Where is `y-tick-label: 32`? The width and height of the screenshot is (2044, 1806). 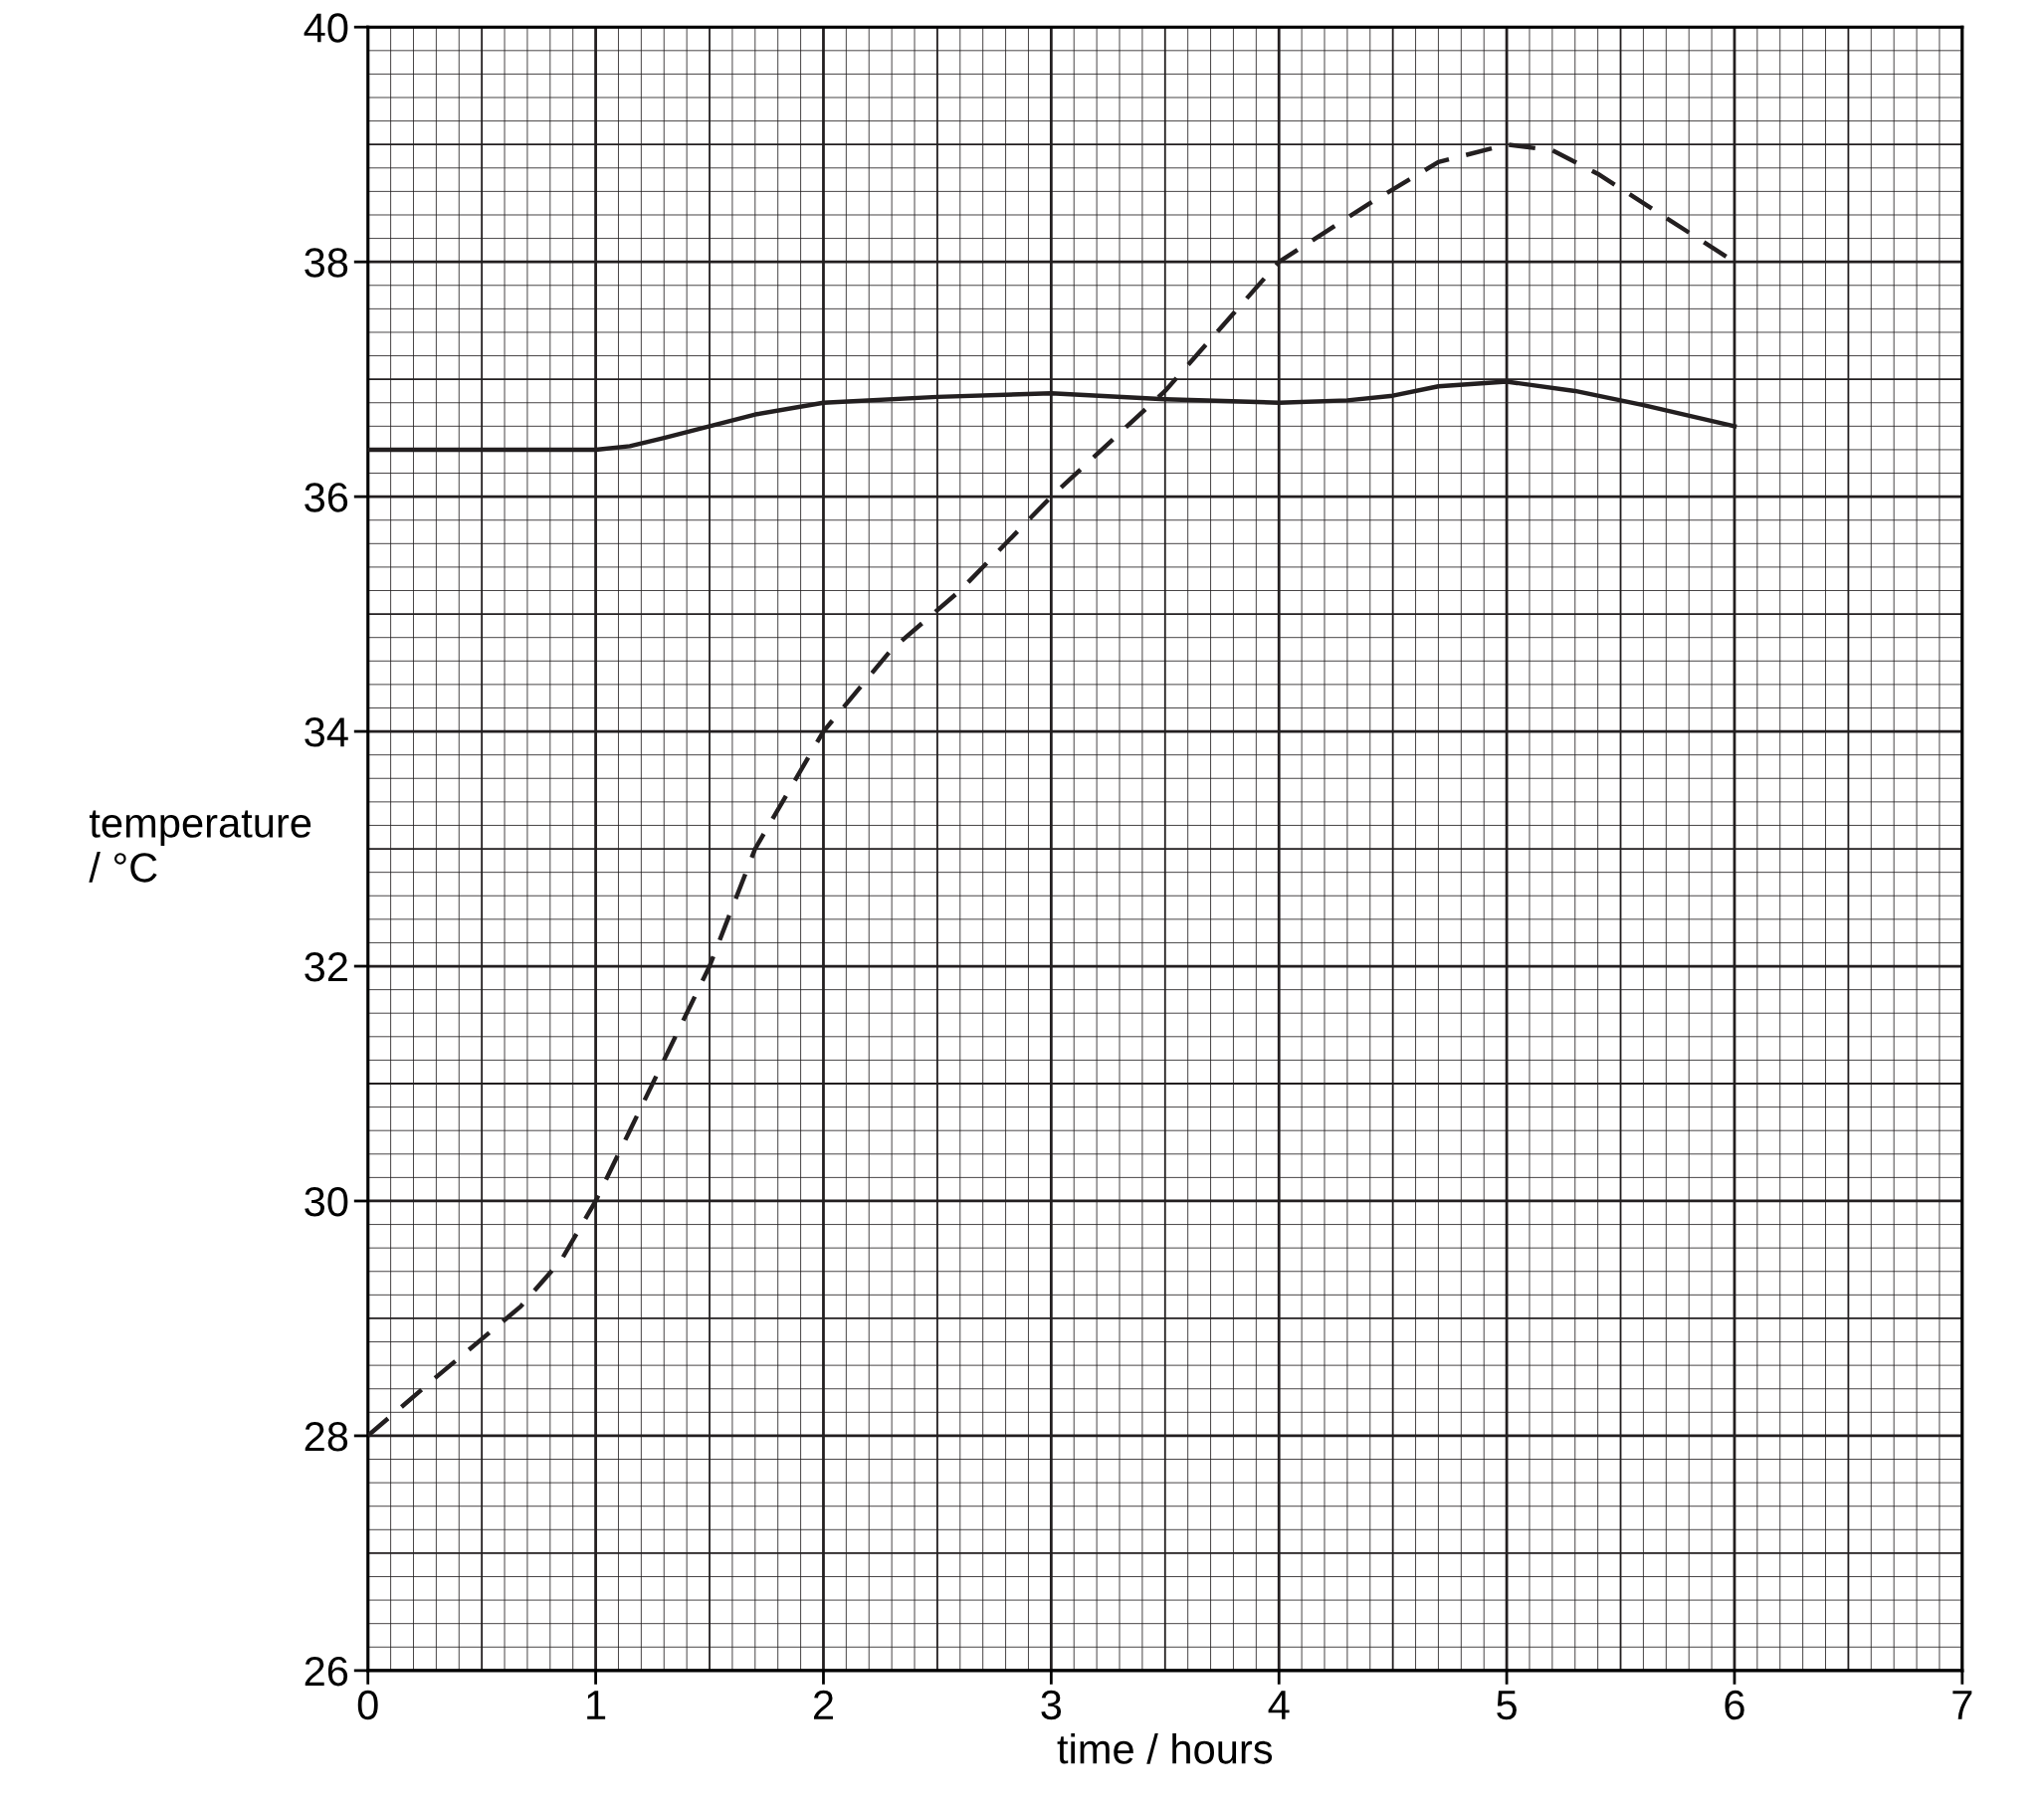 y-tick-label: 32 is located at coordinates (326, 967).